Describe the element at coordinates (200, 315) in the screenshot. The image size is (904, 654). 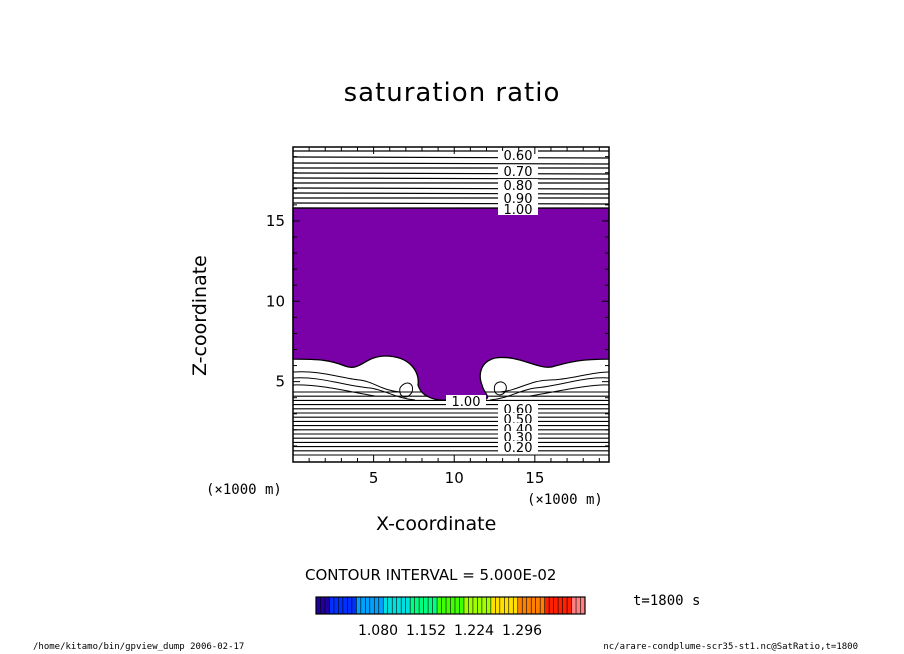
I see `y-axis-label: Z-coordinate` at that location.